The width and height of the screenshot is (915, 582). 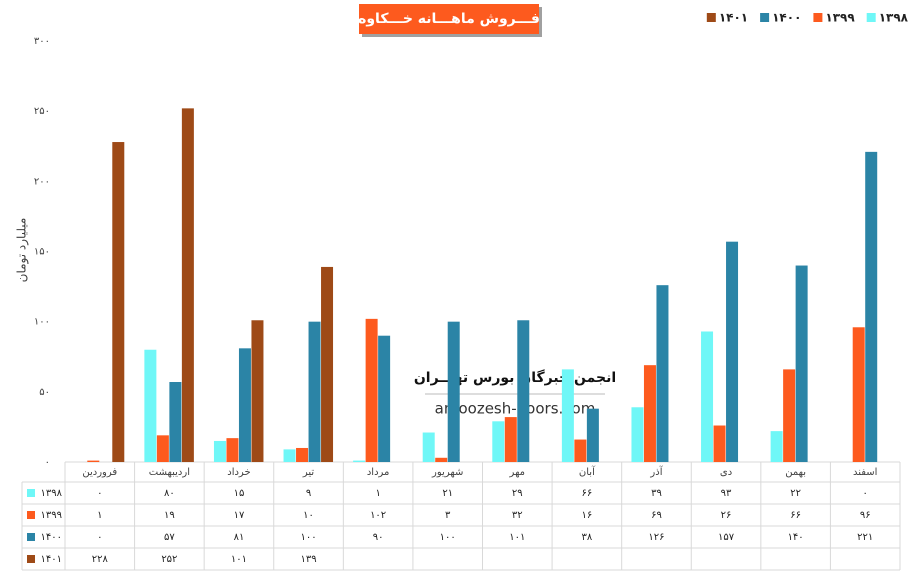 I want to click on x-tick-label: خرداد, so click(x=238, y=472).